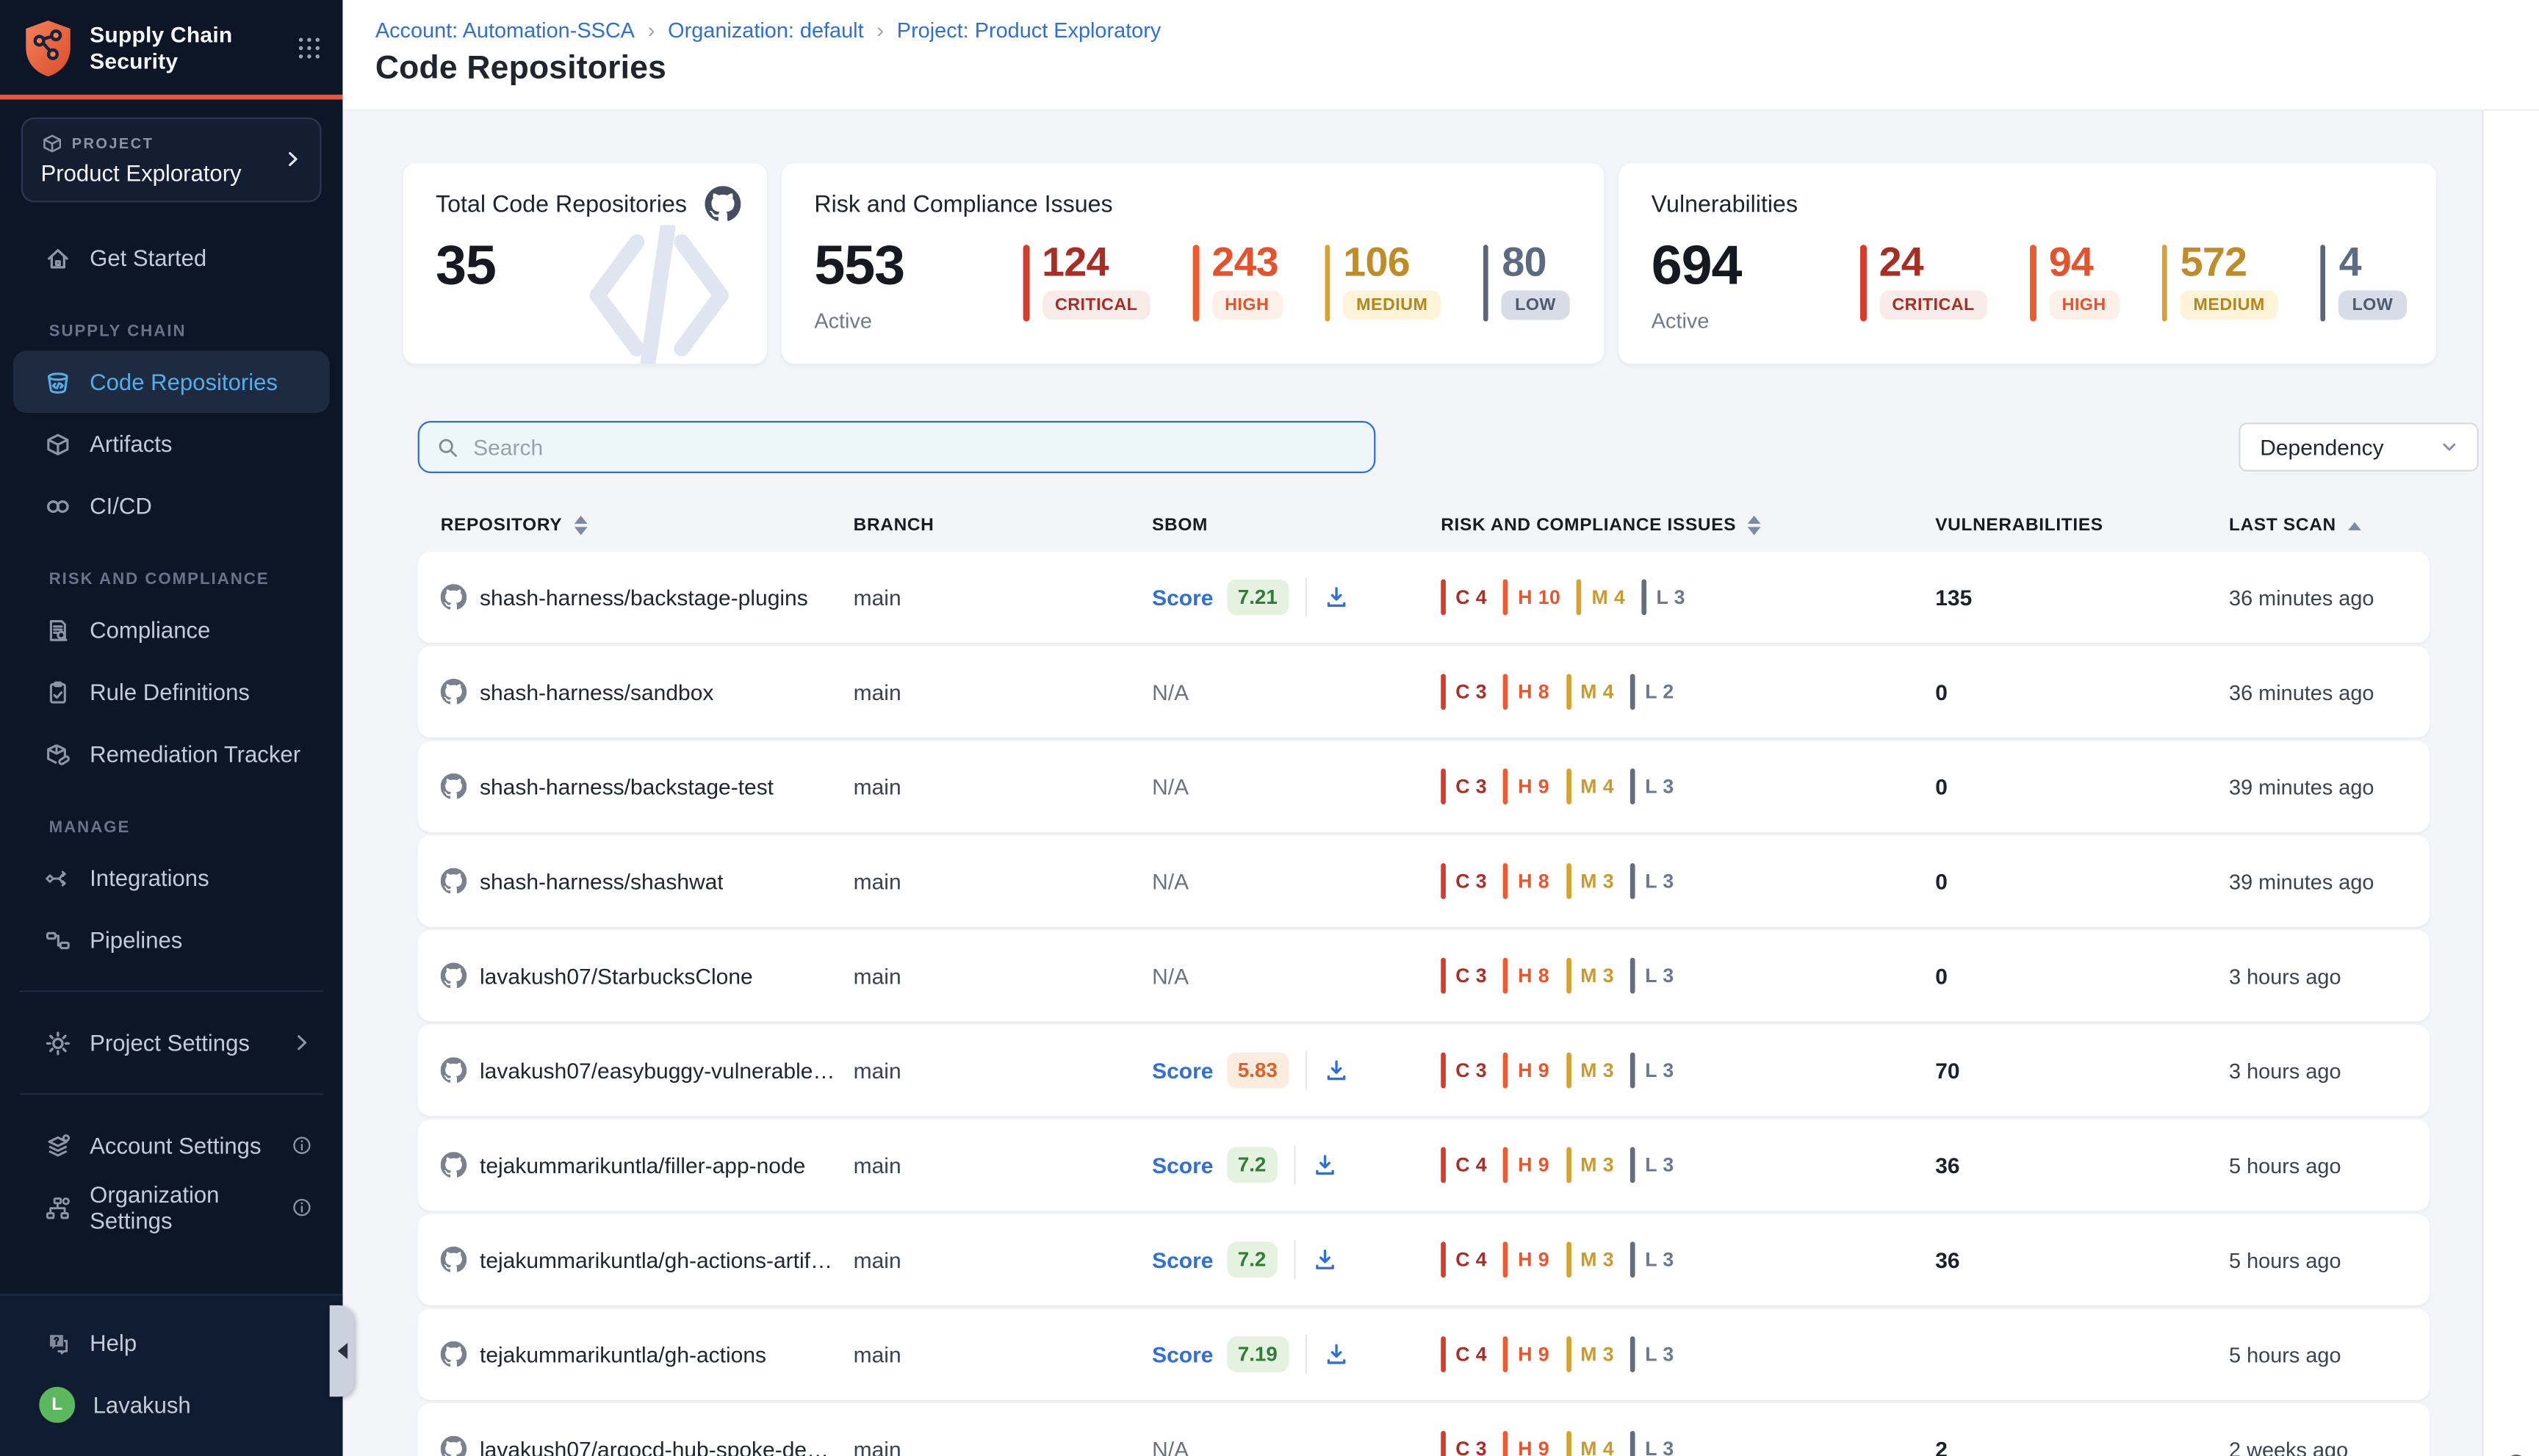 The width and height of the screenshot is (2539, 1456). Describe the element at coordinates (1688, 880) in the screenshot. I see `risk-badges: C 3 H 8 M 3 L 3` at that location.